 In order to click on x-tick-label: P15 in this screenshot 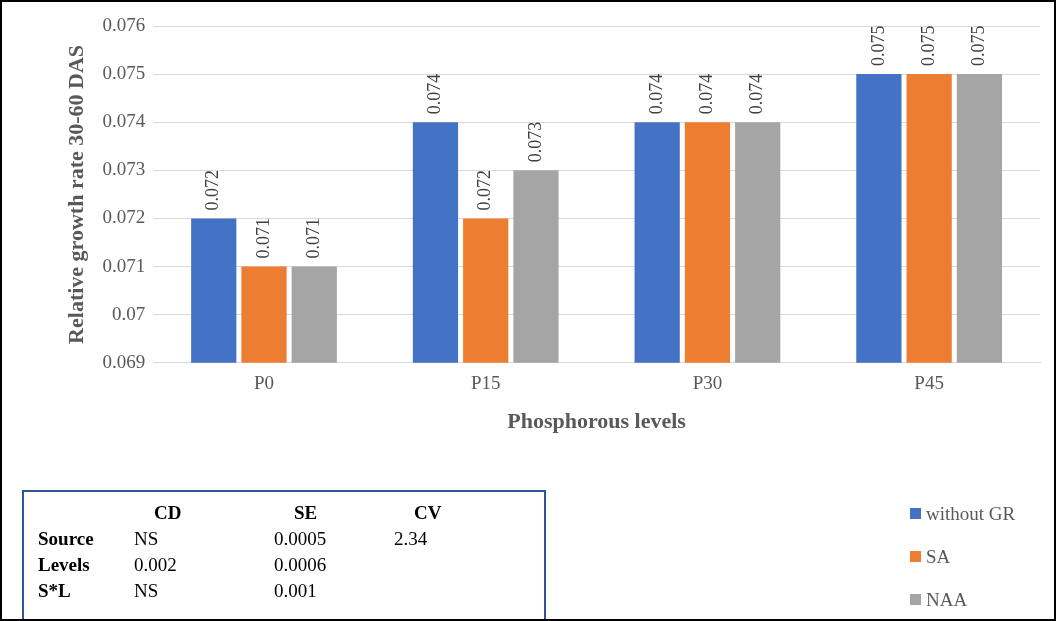, I will do `click(485, 383)`.